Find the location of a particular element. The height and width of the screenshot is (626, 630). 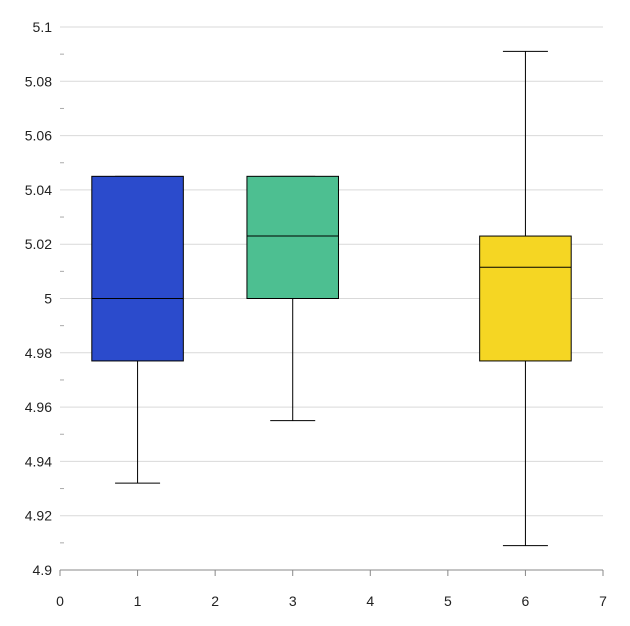

y-tick-label: 4.92 is located at coordinates (38, 516).